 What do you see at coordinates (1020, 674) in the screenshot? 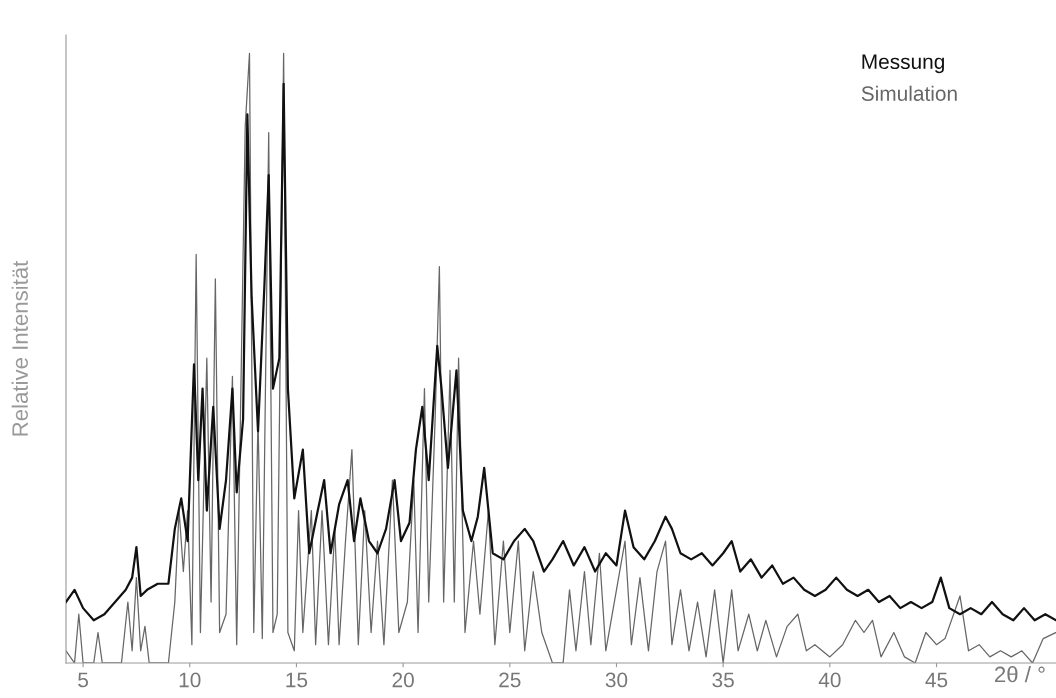
I see `x-axis-title: 2θ / °` at bounding box center [1020, 674].